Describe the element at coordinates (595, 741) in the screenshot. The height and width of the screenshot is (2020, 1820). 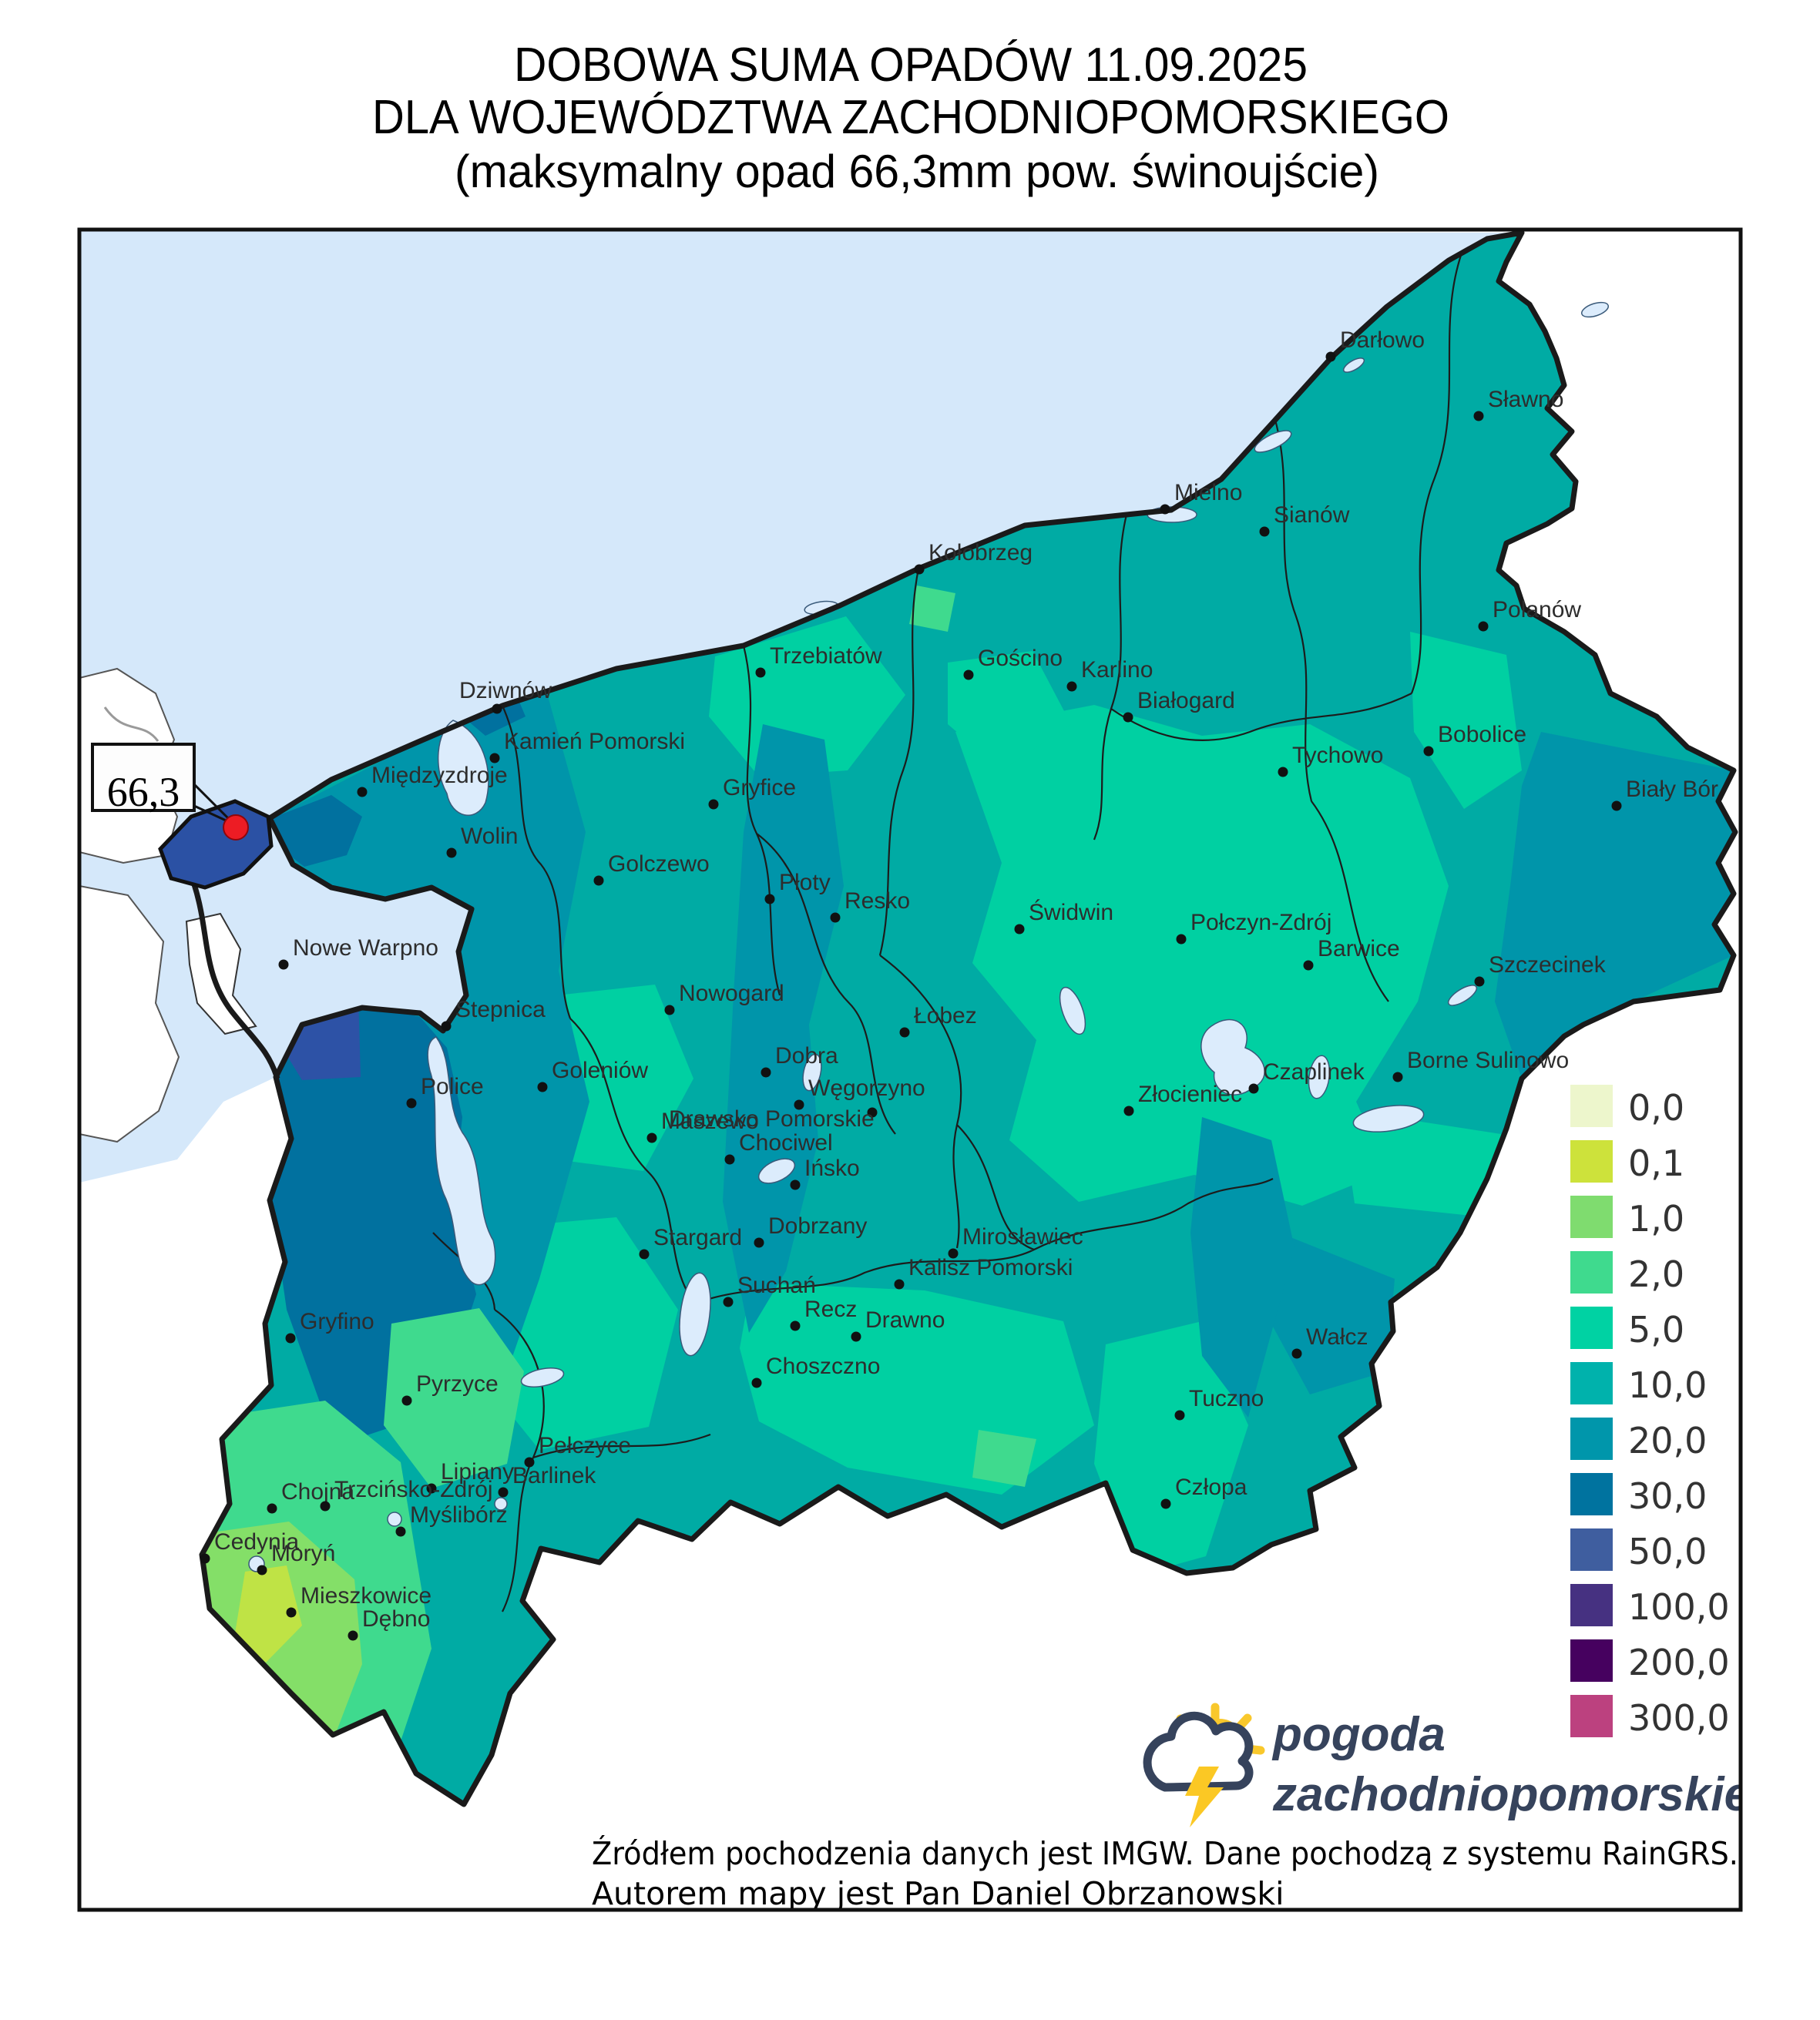
I see `city-label: Kamień Pomorski` at that location.